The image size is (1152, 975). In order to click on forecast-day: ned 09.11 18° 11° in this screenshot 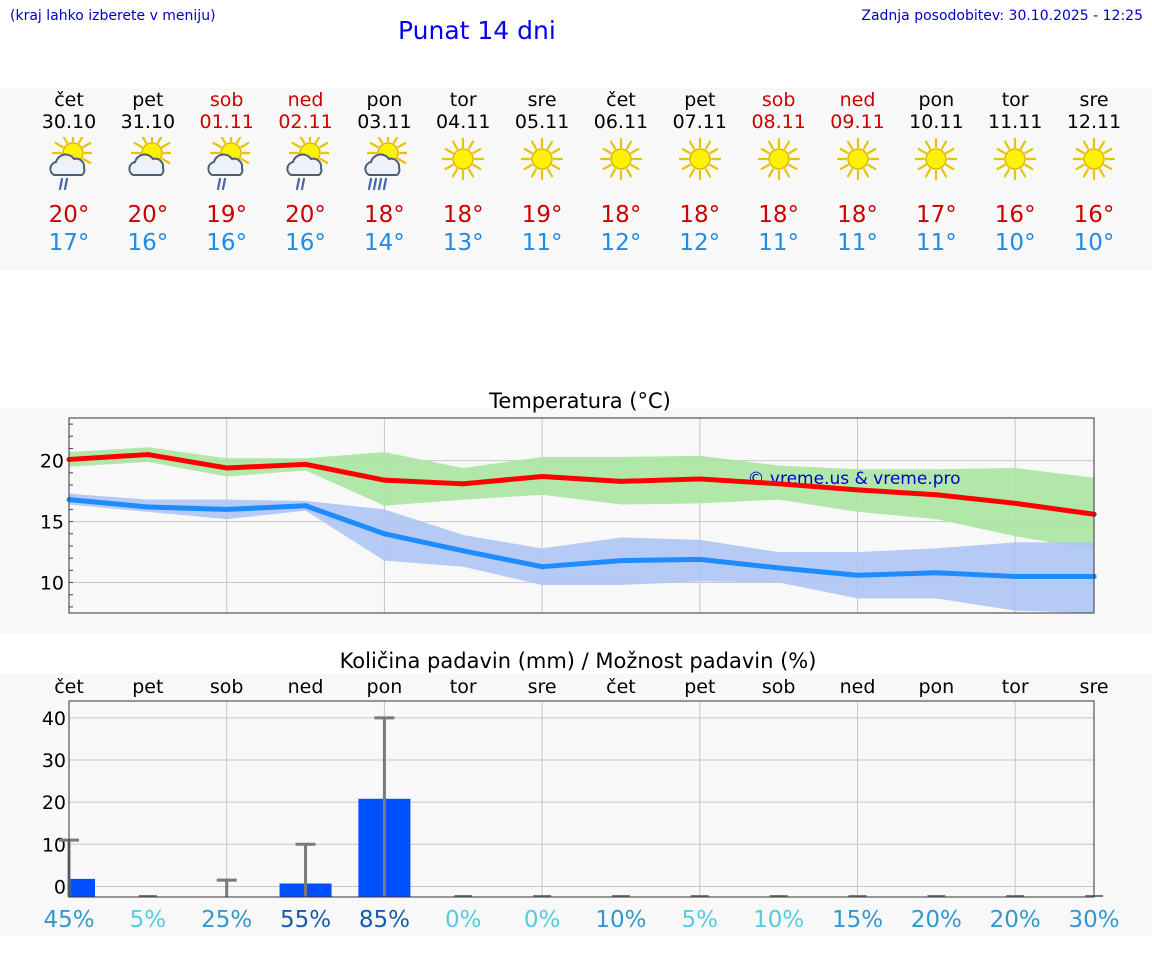, I will do `click(858, 173)`.